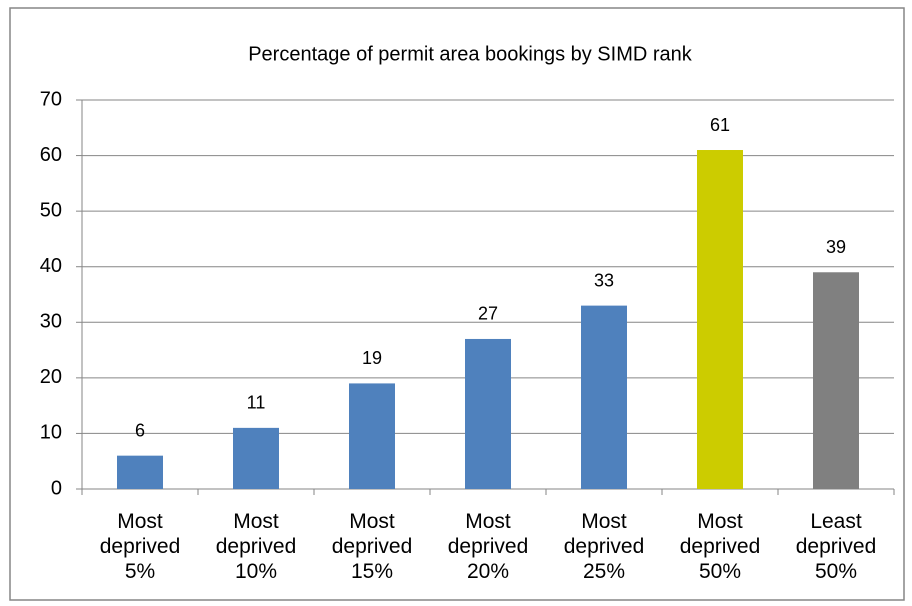  Describe the element at coordinates (51, 433) in the screenshot. I see `y-tick-label: 10` at that location.